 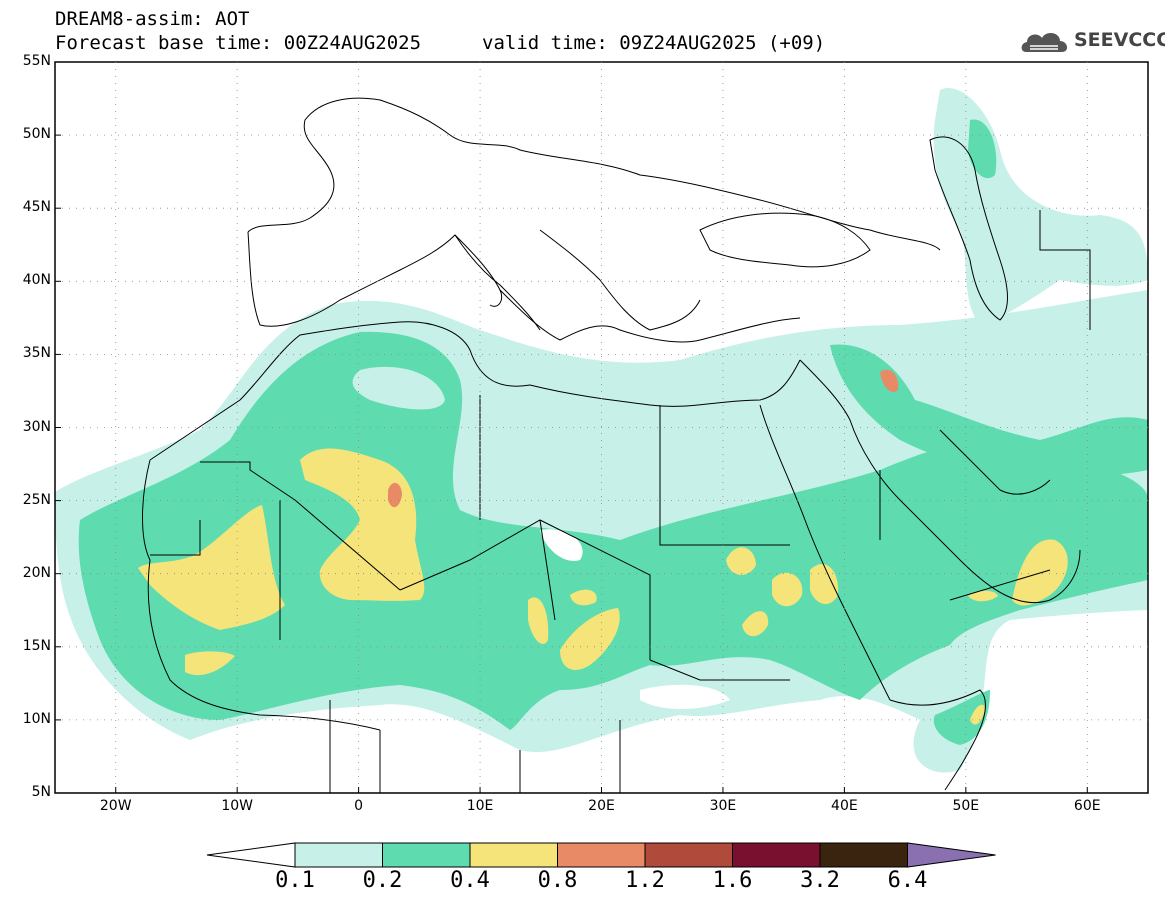 I want to click on colorbar-label: 1.6, so click(x=732, y=880).